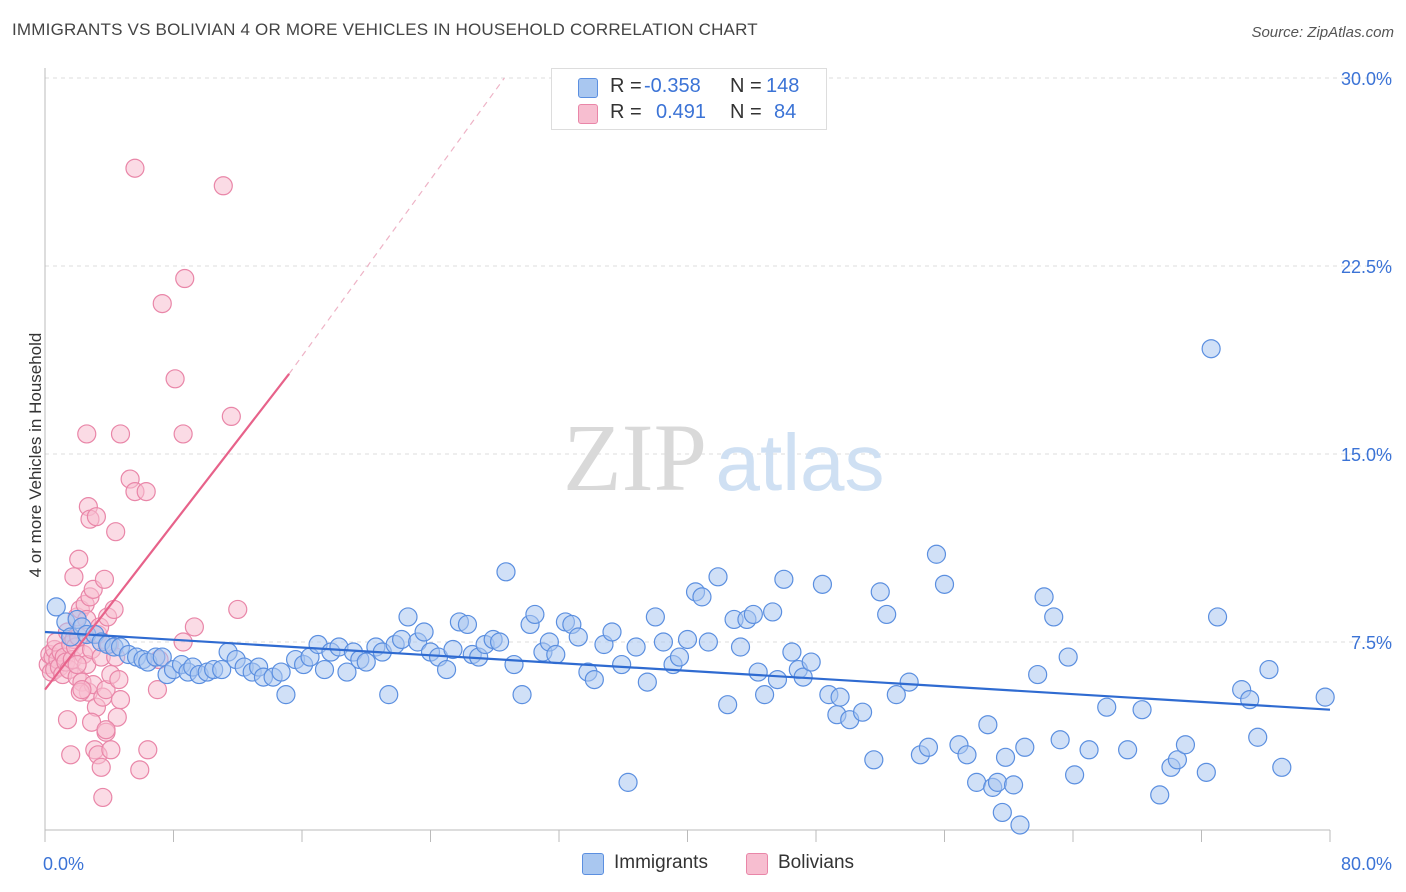 This screenshot has width=1406, height=892. What do you see at coordinates (1371, 643) in the screenshot?
I see `y-tick-label: 7.5%` at bounding box center [1371, 643].